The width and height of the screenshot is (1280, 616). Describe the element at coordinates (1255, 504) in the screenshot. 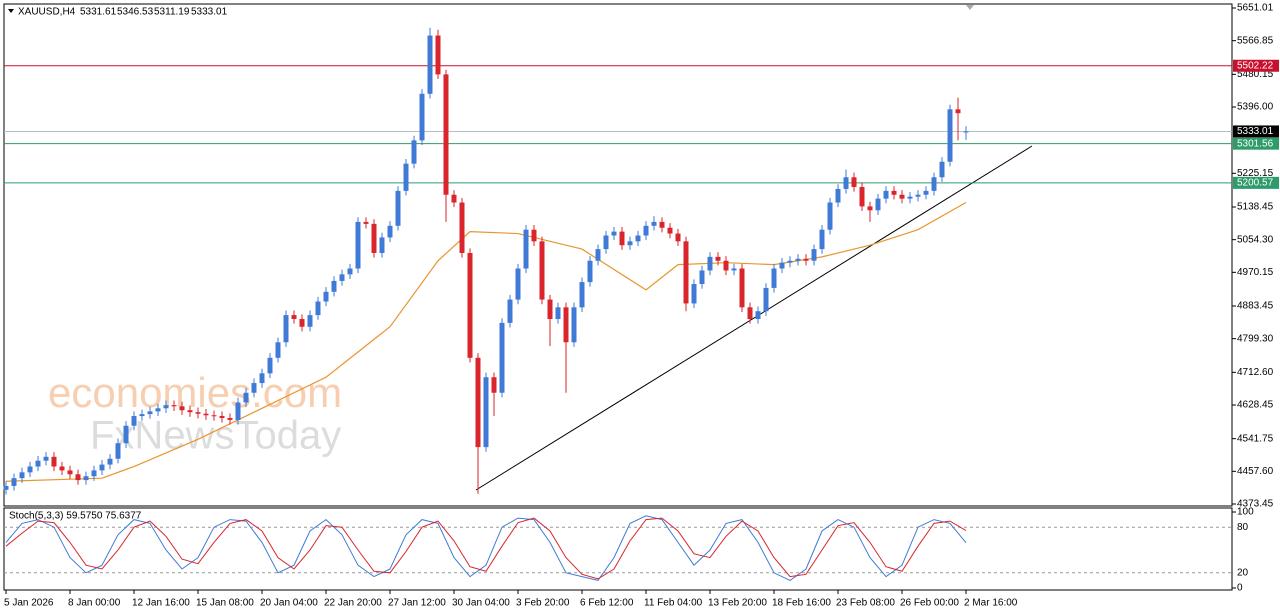

I see `y-tick-label: 4373.45` at that location.